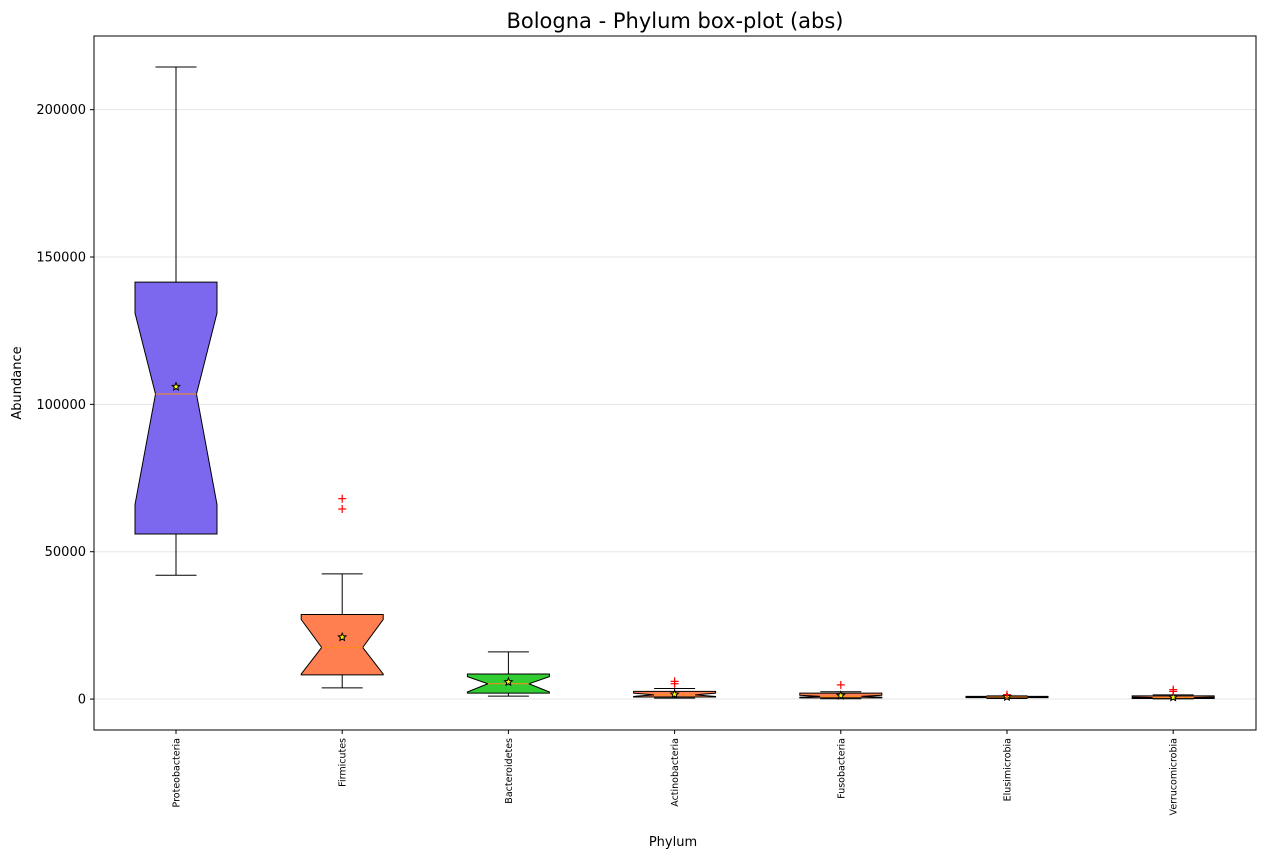 The width and height of the screenshot is (1265, 859). I want to click on box-bacteroidetes, so click(508, 674).